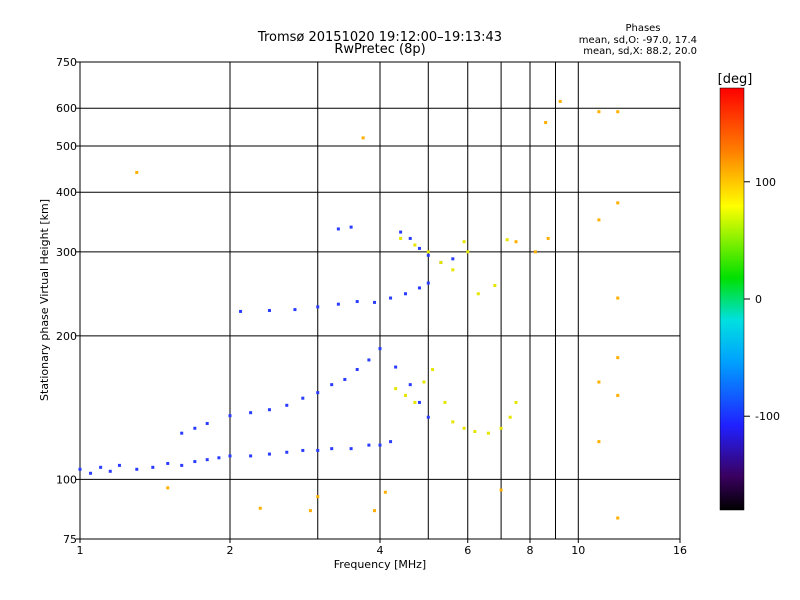  What do you see at coordinates (380, 550) in the screenshot?
I see `x-tick-label: 4` at bounding box center [380, 550].